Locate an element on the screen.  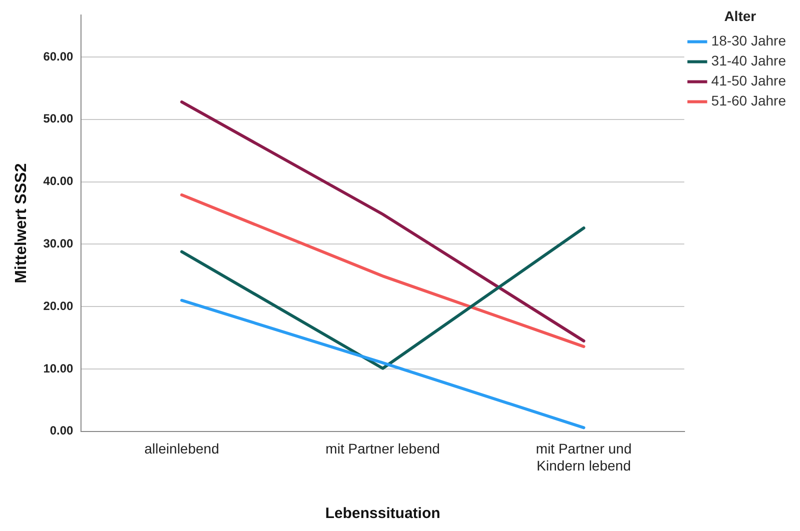
y-tick-label: 0.00 is located at coordinates (62, 431).